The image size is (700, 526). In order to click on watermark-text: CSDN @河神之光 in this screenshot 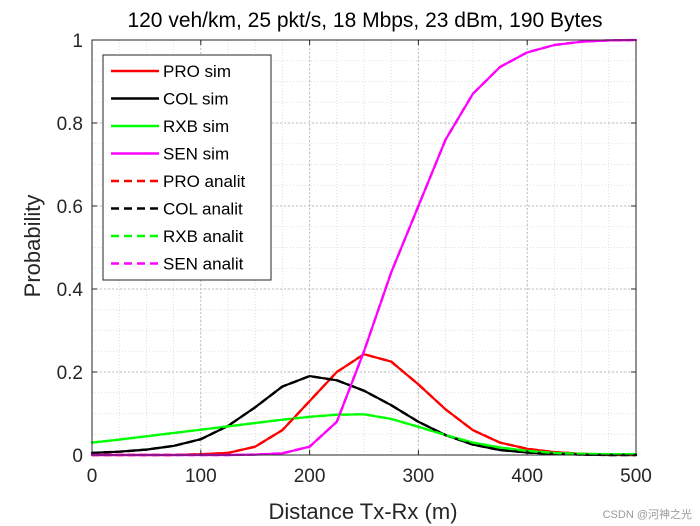, I will do `click(647, 514)`.